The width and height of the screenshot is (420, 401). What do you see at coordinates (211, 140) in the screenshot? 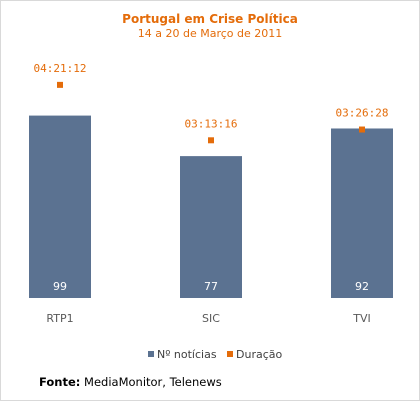
I see `duration-marker-sic` at bounding box center [211, 140].